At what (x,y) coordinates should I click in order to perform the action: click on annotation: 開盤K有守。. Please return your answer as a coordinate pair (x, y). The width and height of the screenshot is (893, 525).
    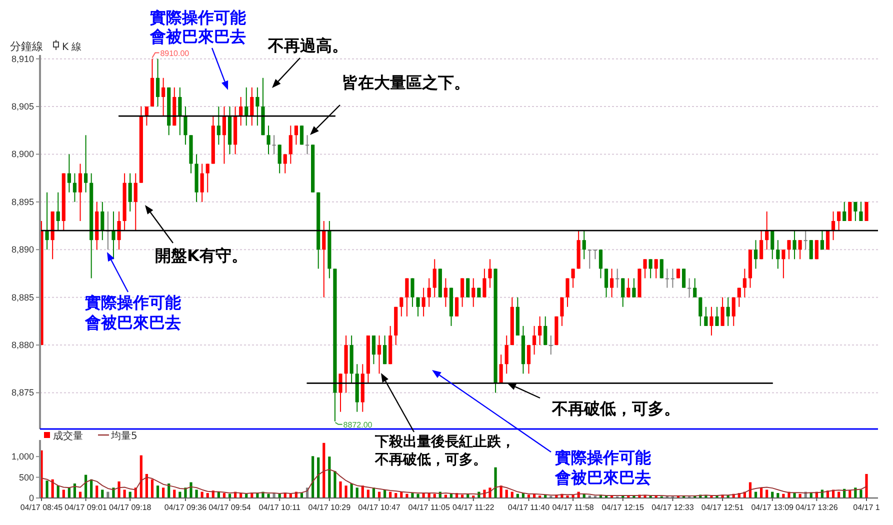
    Looking at the image, I should click on (201, 255).